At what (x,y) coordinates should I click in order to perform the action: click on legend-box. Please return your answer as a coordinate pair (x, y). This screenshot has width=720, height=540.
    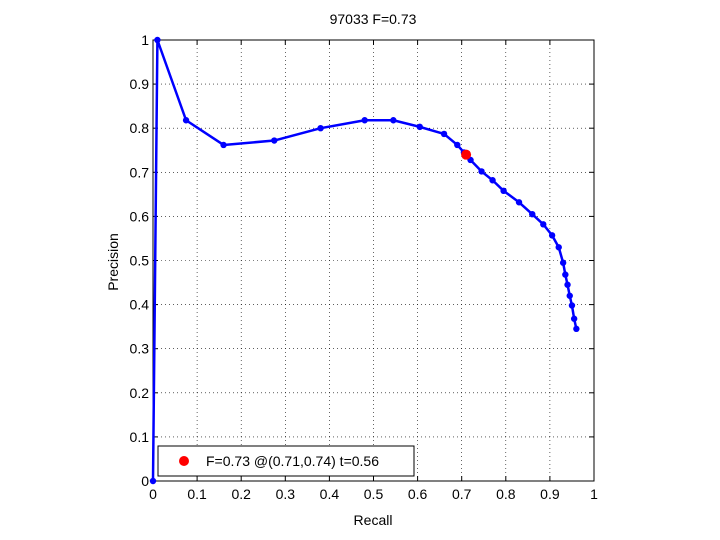
    Looking at the image, I should click on (286, 461).